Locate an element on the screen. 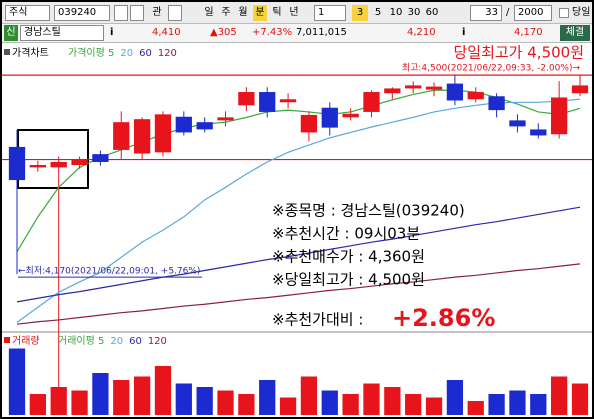 Image resolution: width=594 pixels, height=419 pixels. legend-icon is located at coordinates (7, 52).